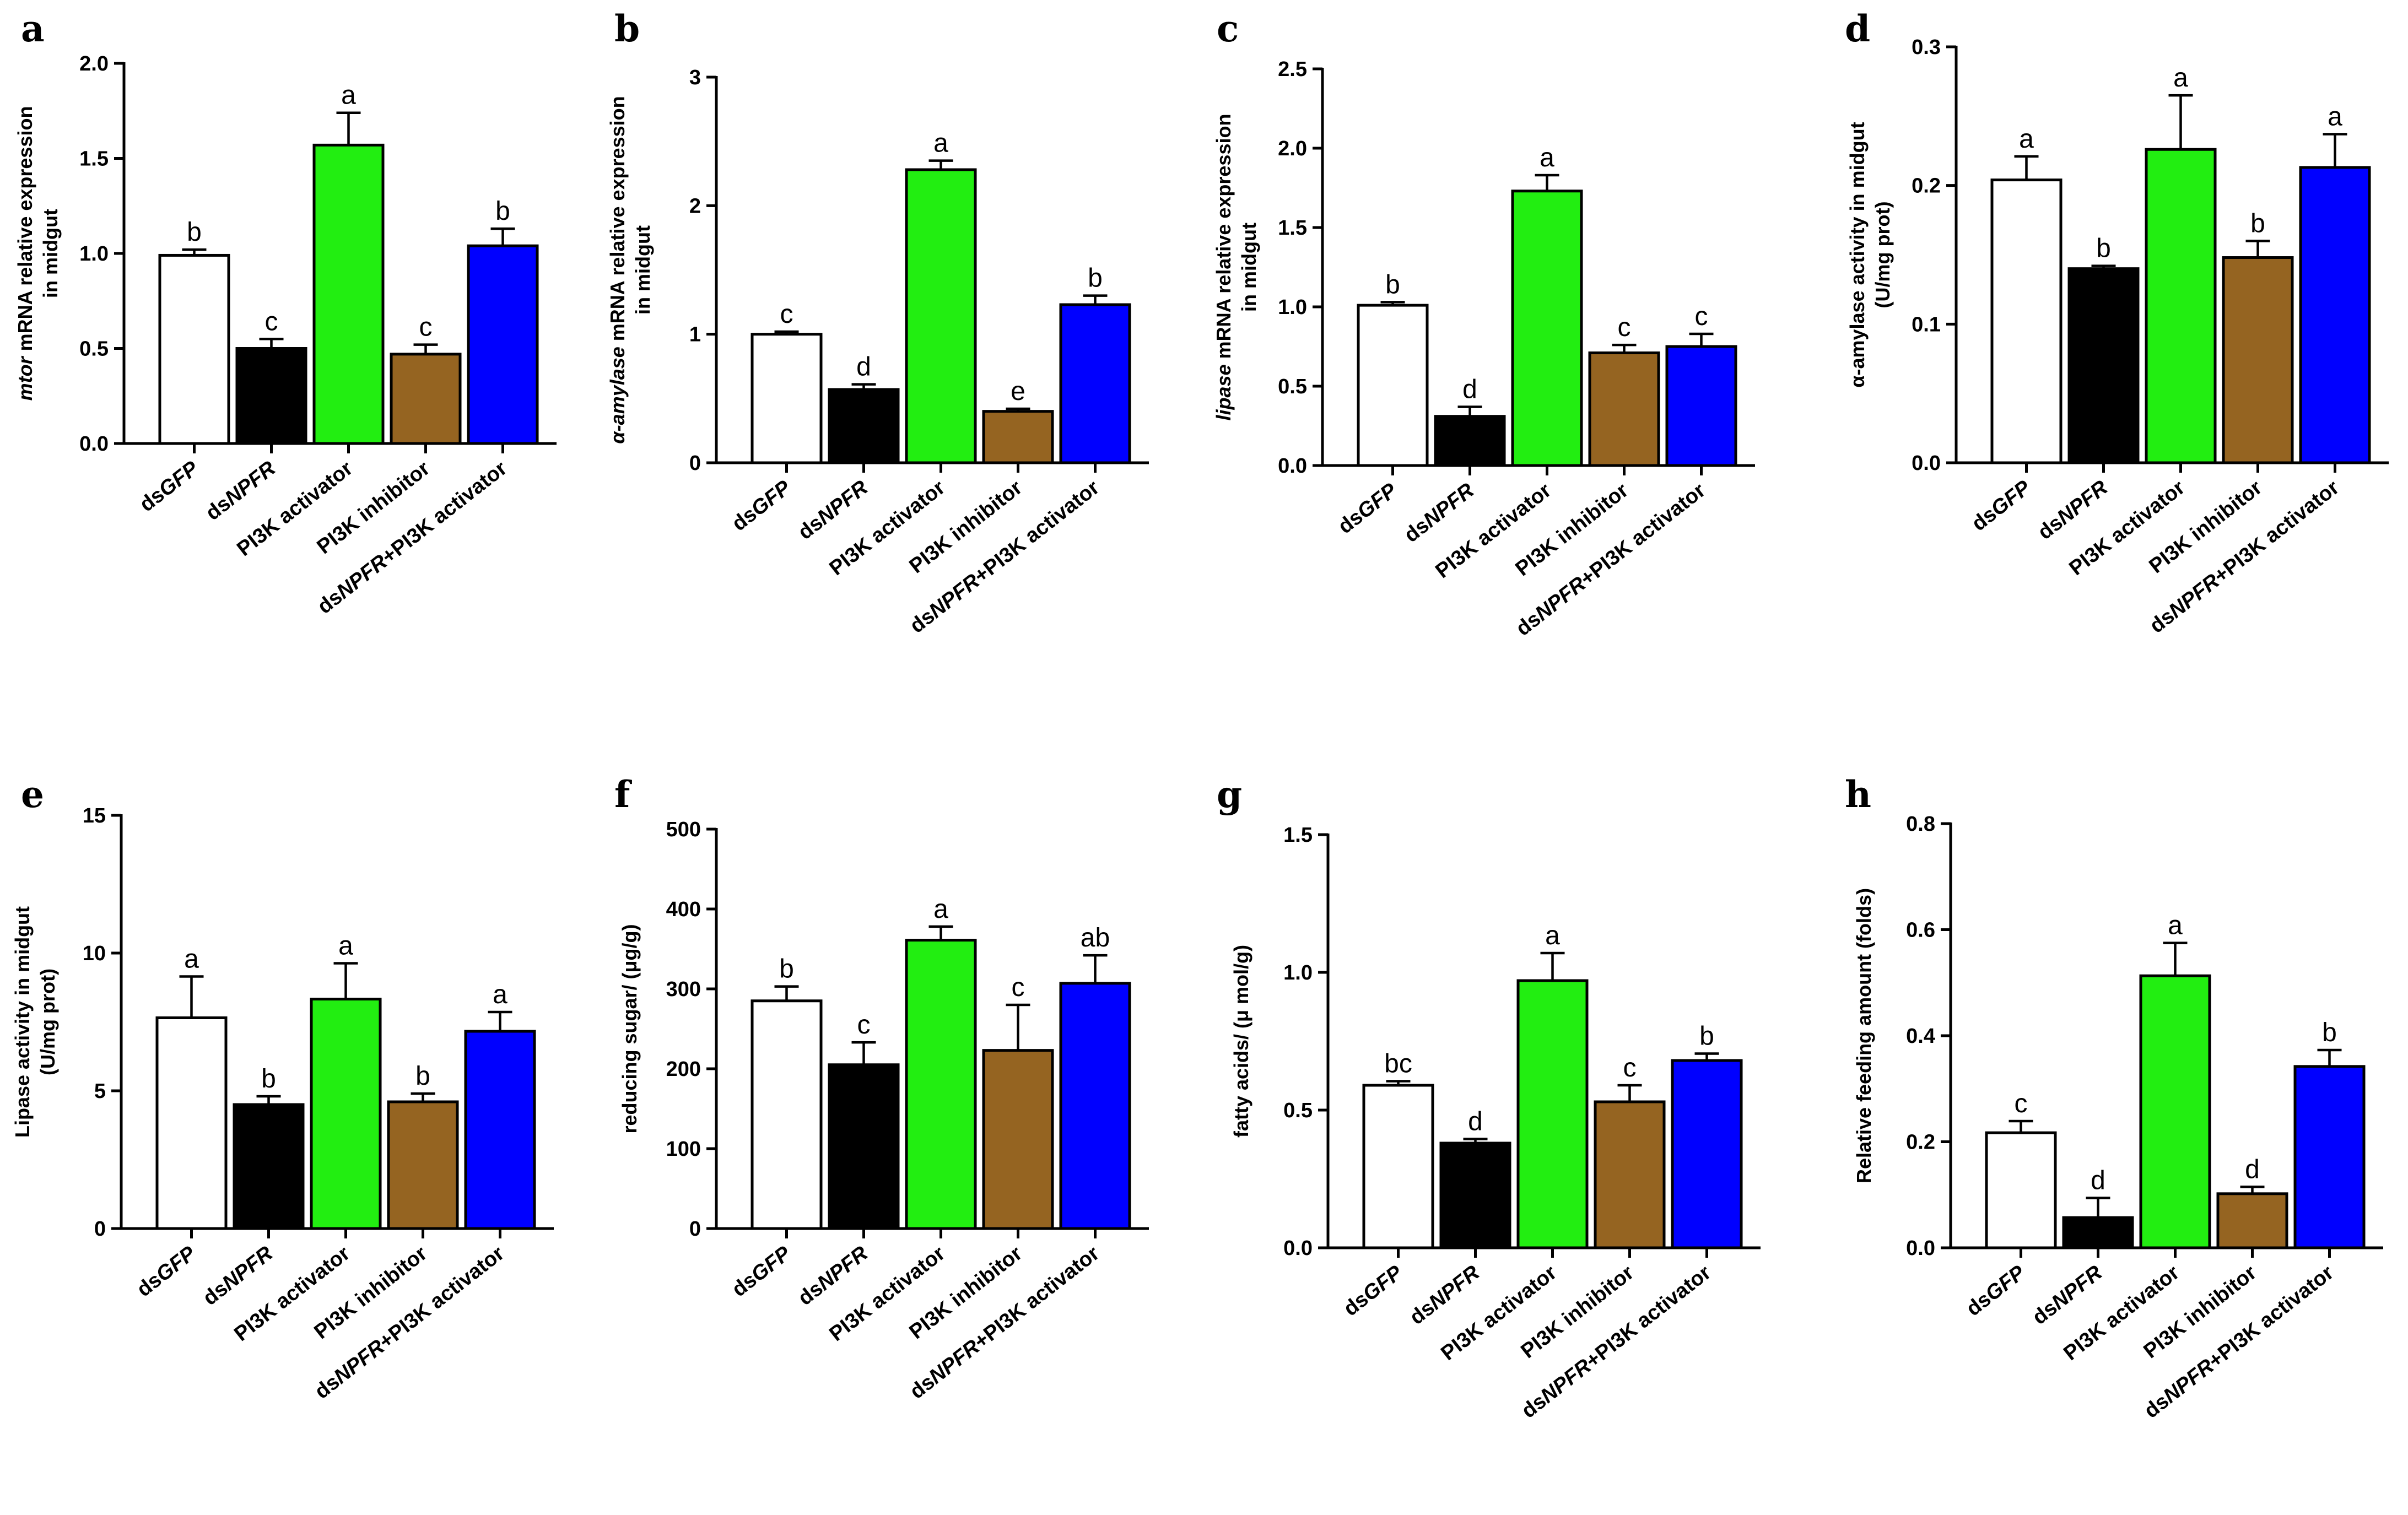 The image size is (2408, 1515). I want to click on panel-letter: b, so click(627, 28).